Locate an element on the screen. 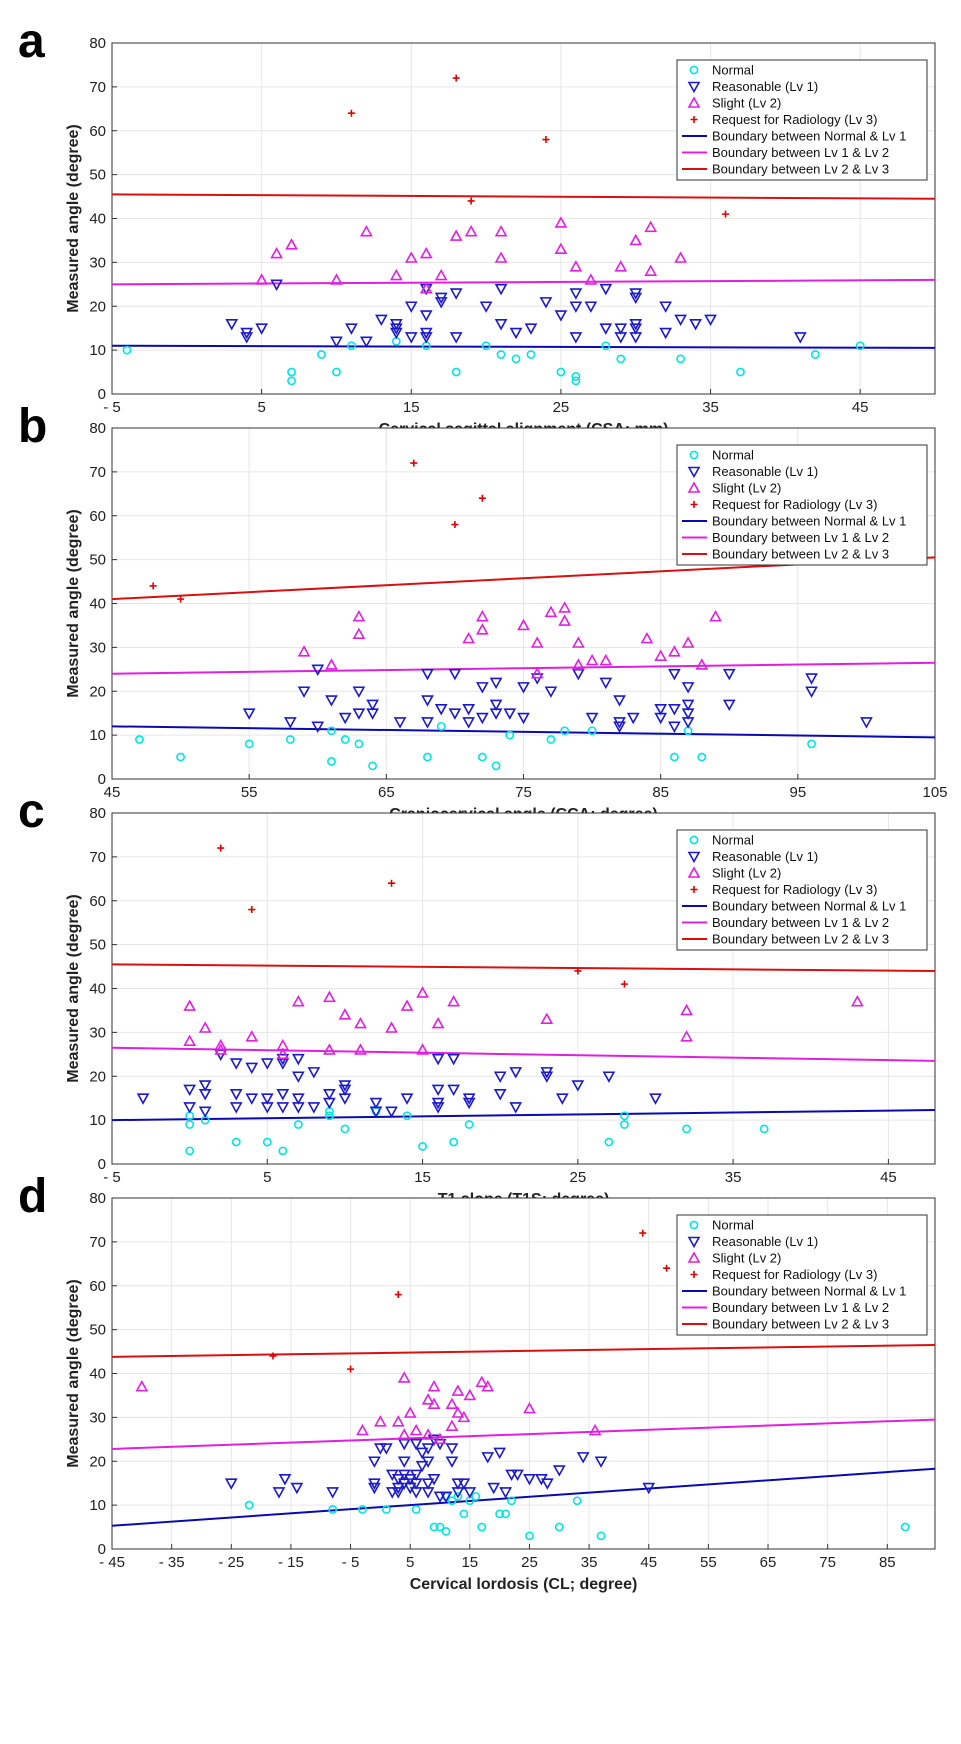  y-axis-label: Measured angle (degree) is located at coordinates (73, 1373).